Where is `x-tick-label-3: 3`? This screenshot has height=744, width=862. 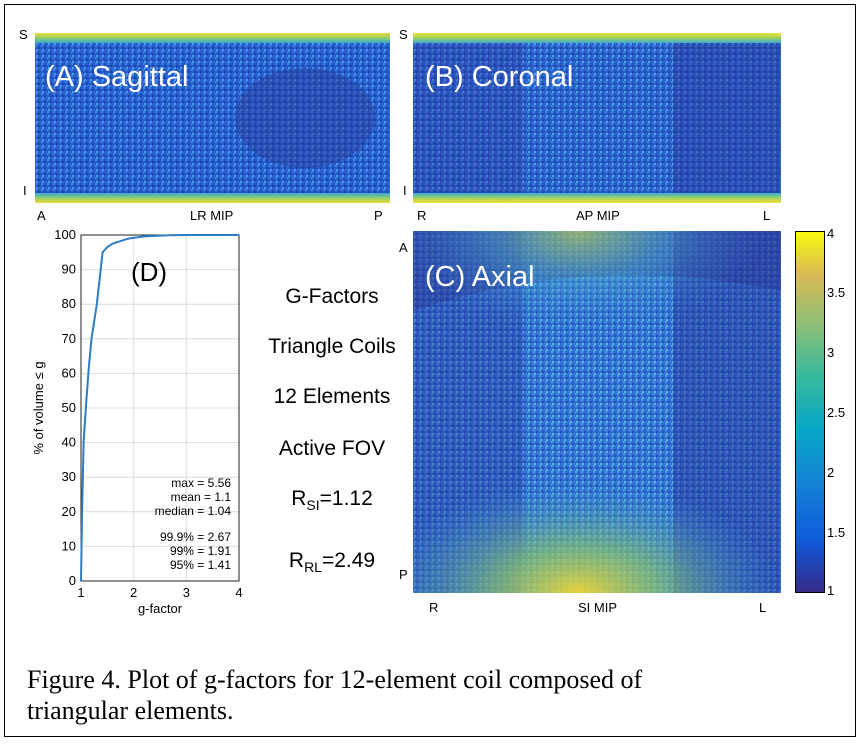
x-tick-label-3: 3 is located at coordinates (186, 592).